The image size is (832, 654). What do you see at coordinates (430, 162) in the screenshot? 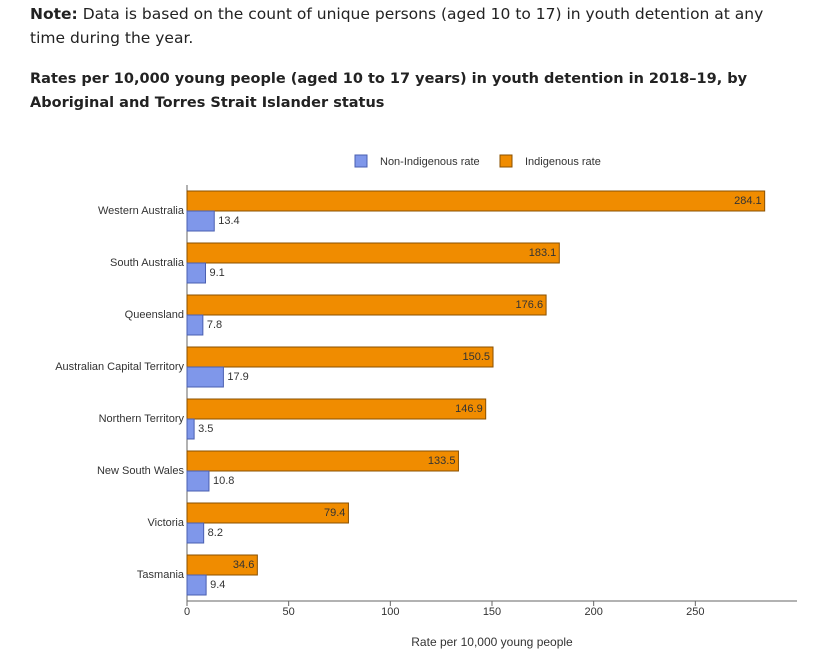
I see `legend-label: Non-Indigenous rate` at bounding box center [430, 162].